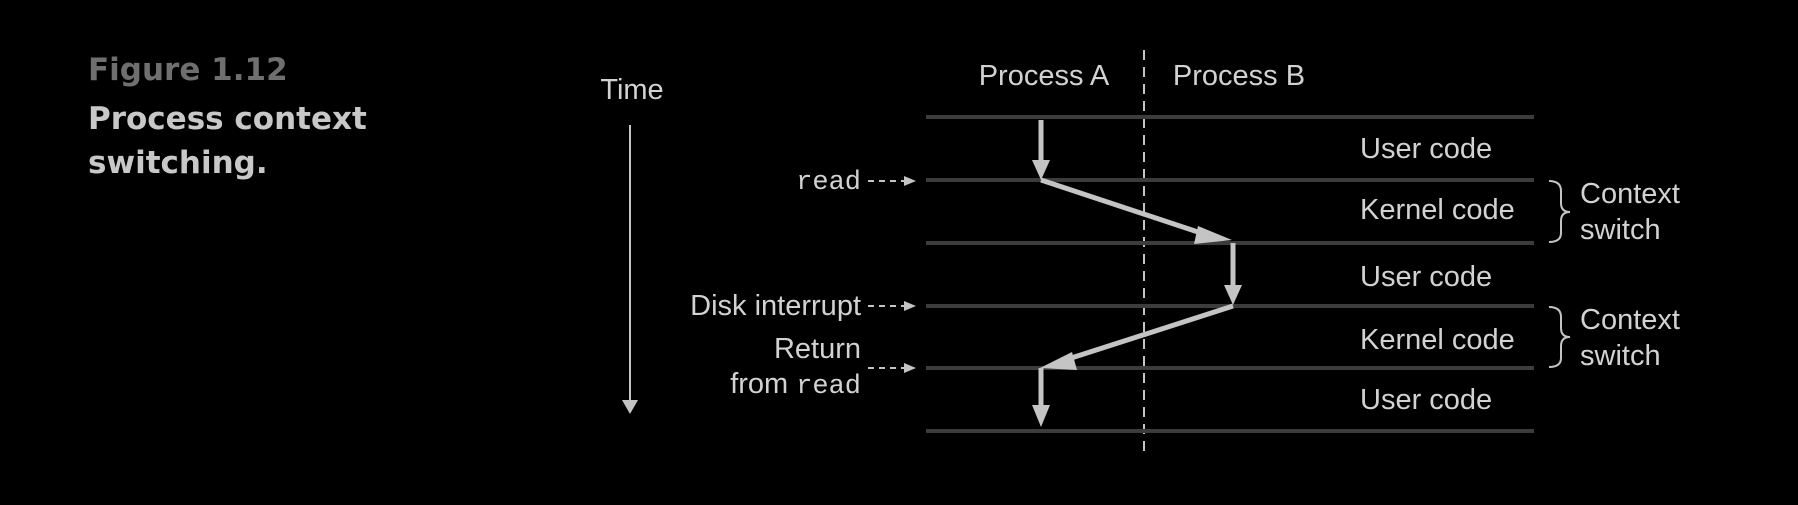 The width and height of the screenshot is (1798, 505). Describe the element at coordinates (828, 183) in the screenshot. I see `event-read-label: read` at that location.